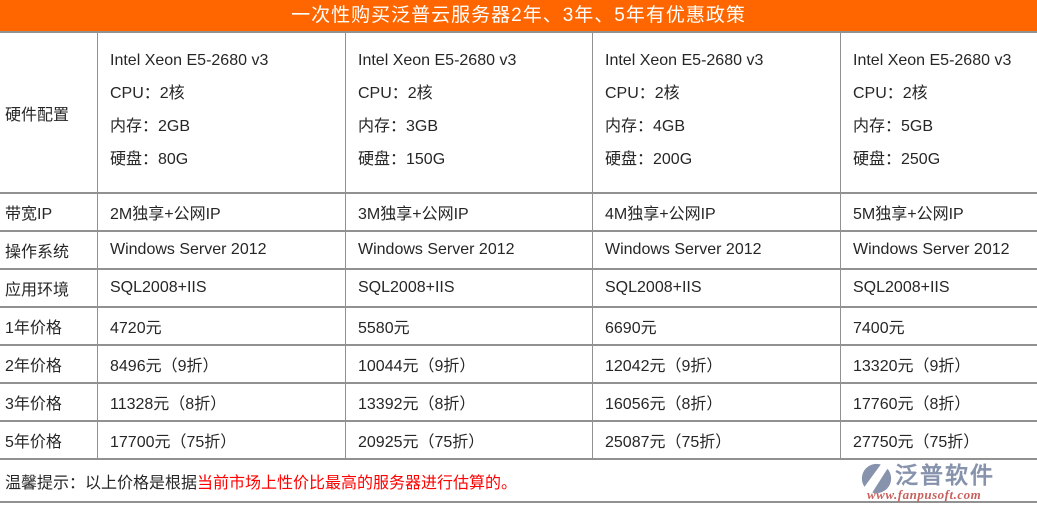 The width and height of the screenshot is (1037, 505). Describe the element at coordinates (938, 441) in the screenshot. I see `price-5y-cell-plan4: 27750元（75折）` at that location.